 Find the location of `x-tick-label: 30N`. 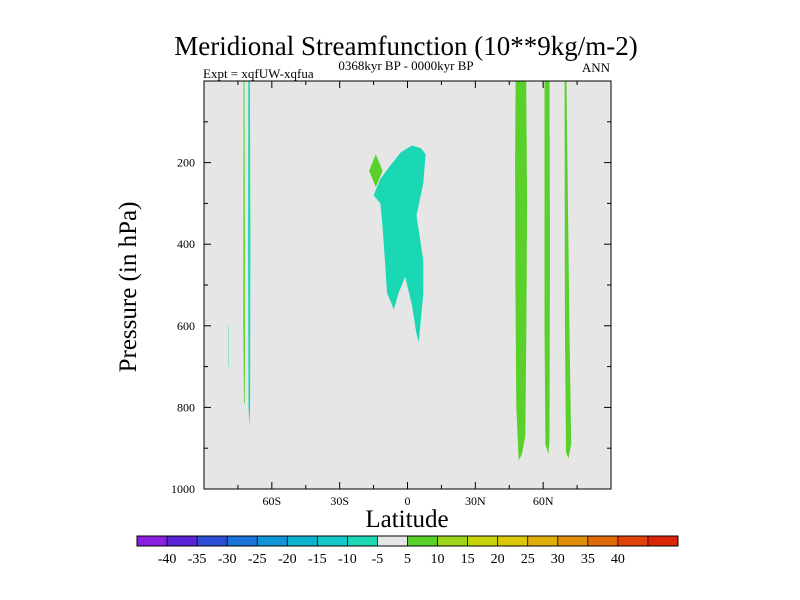

x-tick-label: 30N is located at coordinates (475, 501).